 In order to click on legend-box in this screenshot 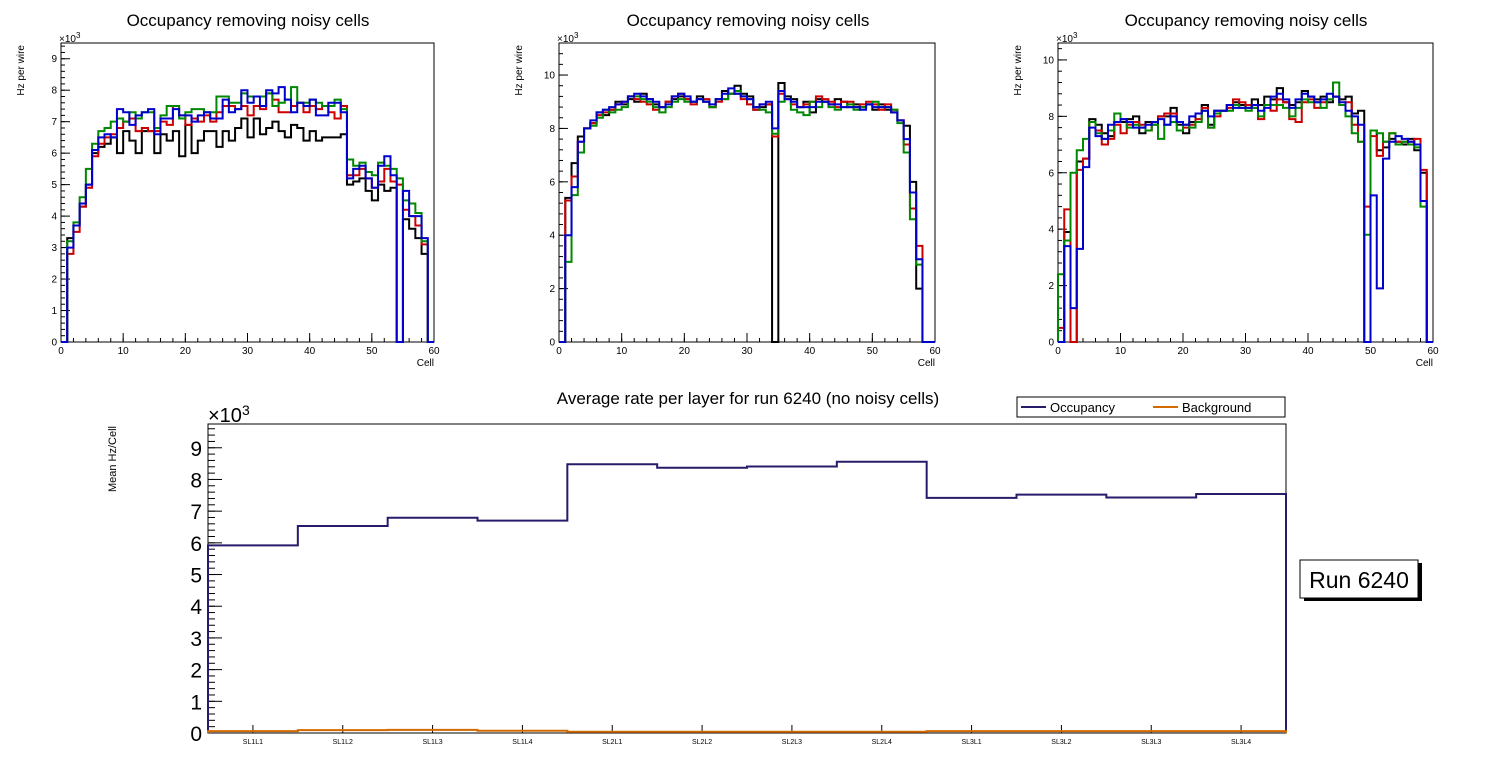, I will do `click(1151, 407)`.